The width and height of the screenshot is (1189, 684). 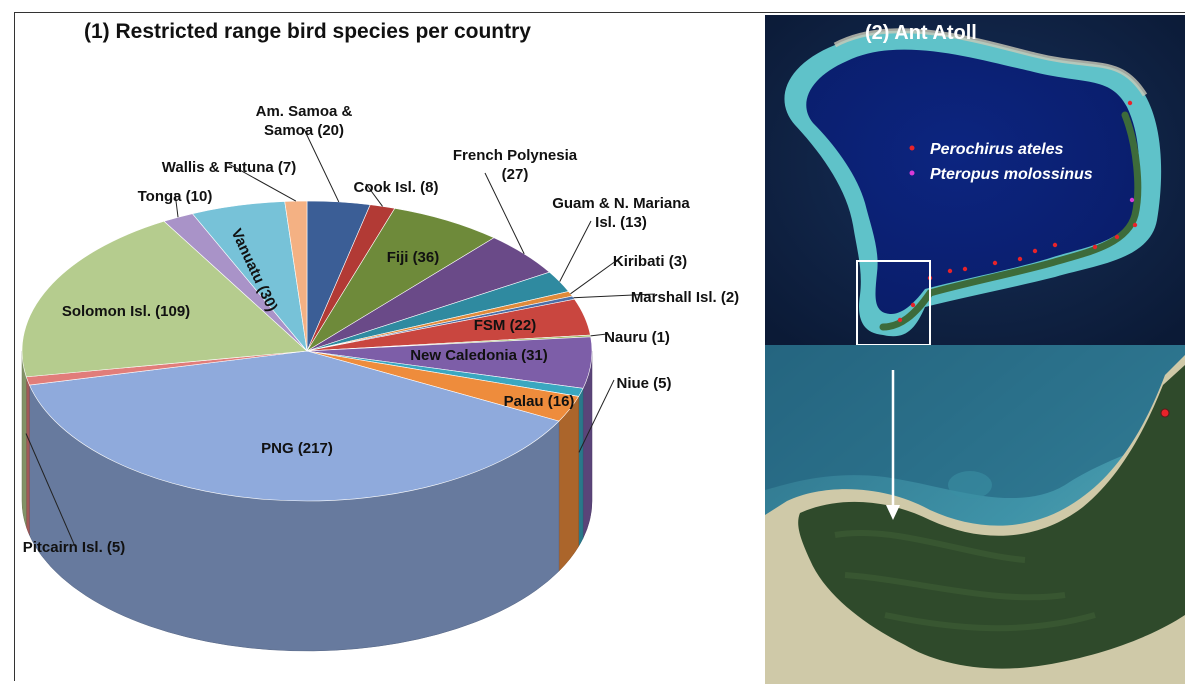 I want to click on slice-label-solomon-isl: Solomon Isl. (109), so click(x=126, y=311).